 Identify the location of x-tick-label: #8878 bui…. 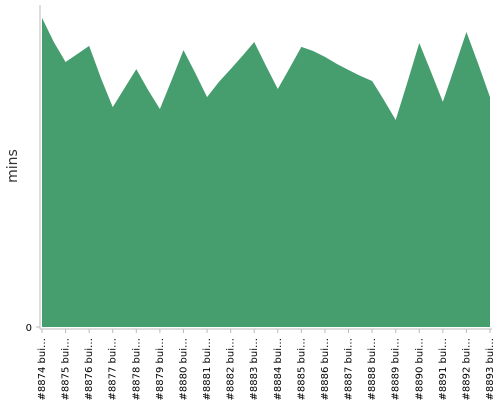
(136, 369).